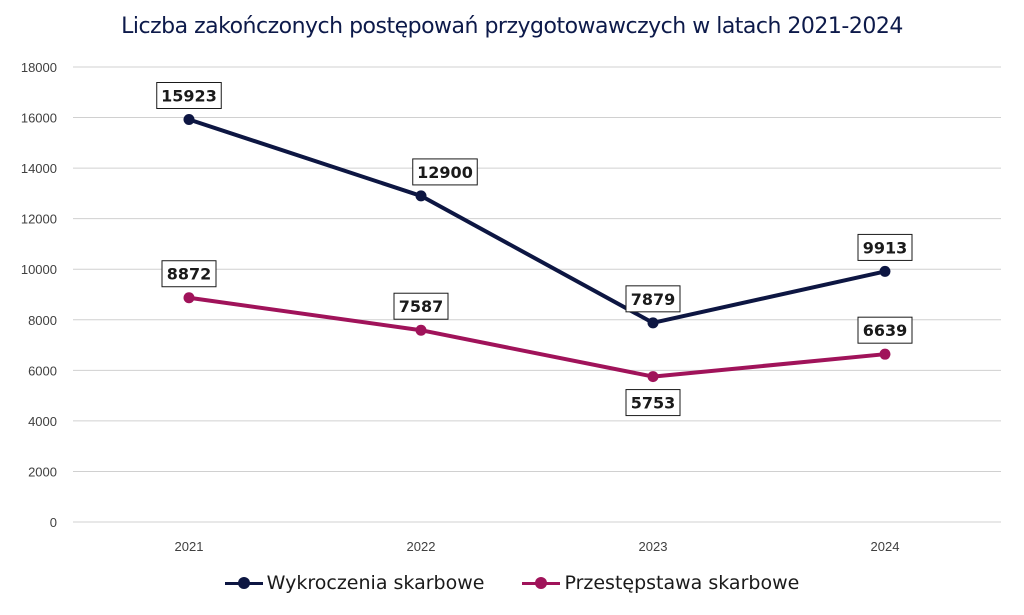 The image size is (1024, 615). I want to click on legend-item-wykroczenia: Wykroczenia skarbowe, so click(354, 583).